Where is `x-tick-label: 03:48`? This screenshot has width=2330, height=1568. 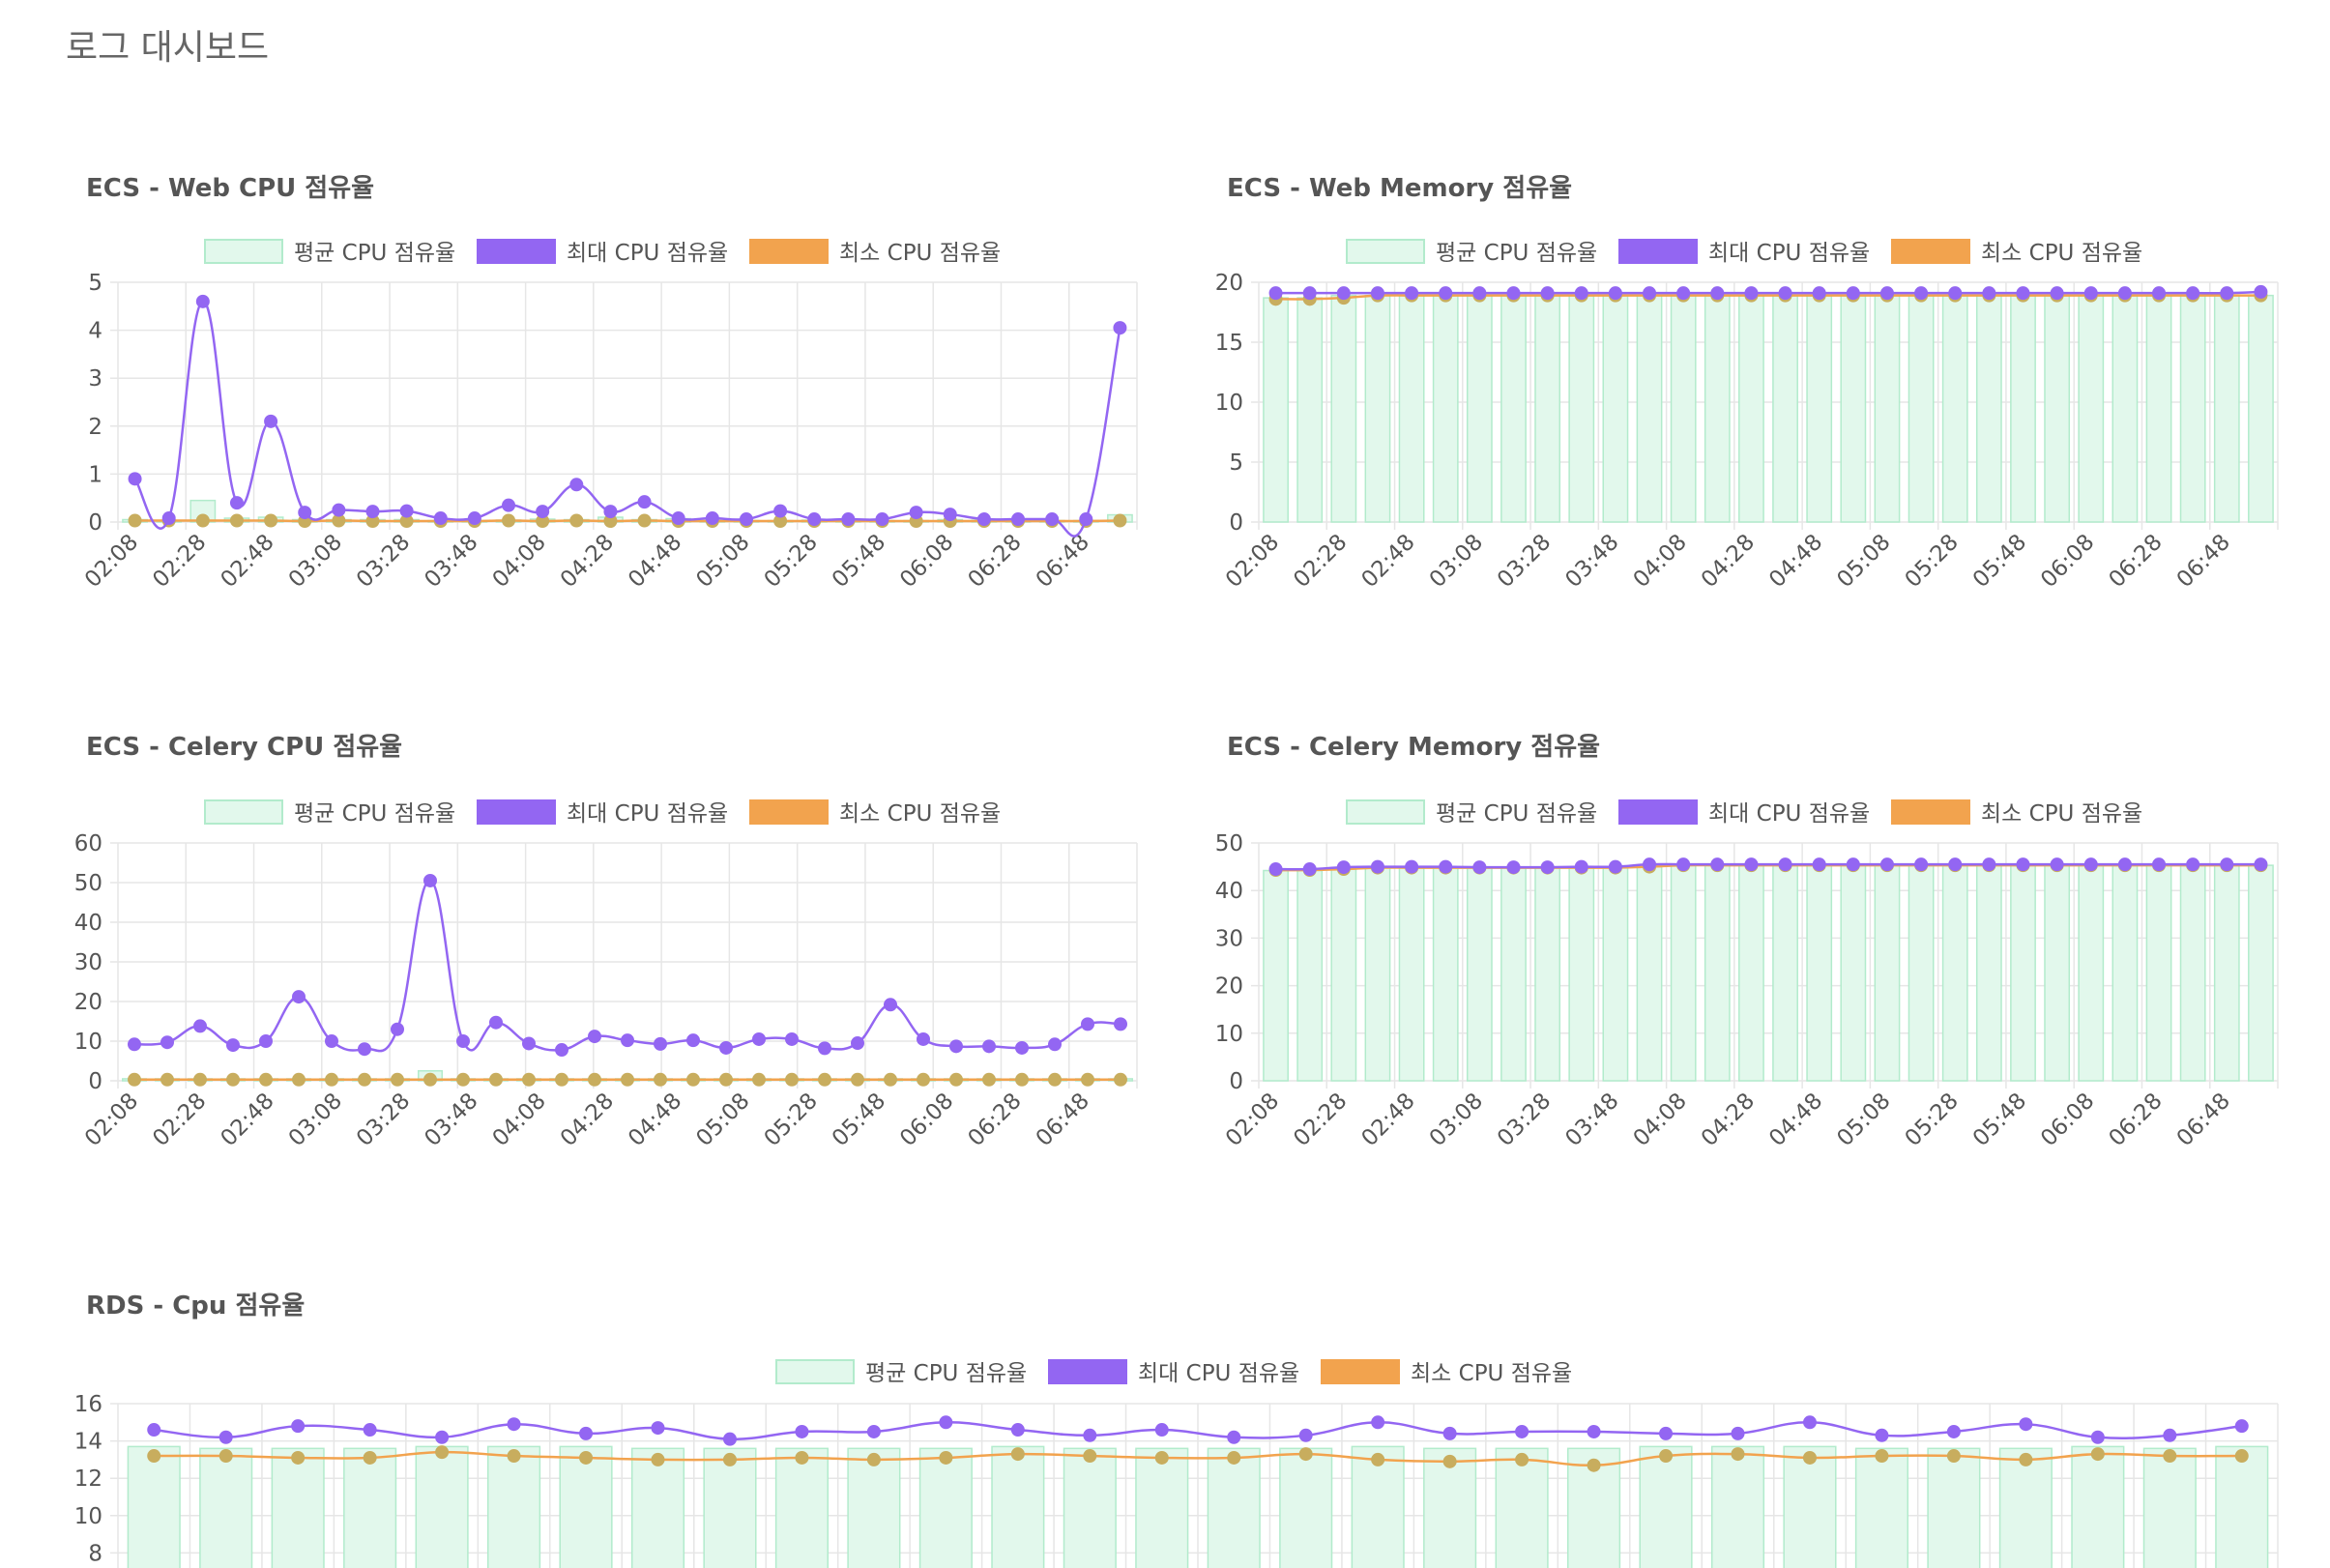
x-tick-label: 03:48 is located at coordinates (451, 561).